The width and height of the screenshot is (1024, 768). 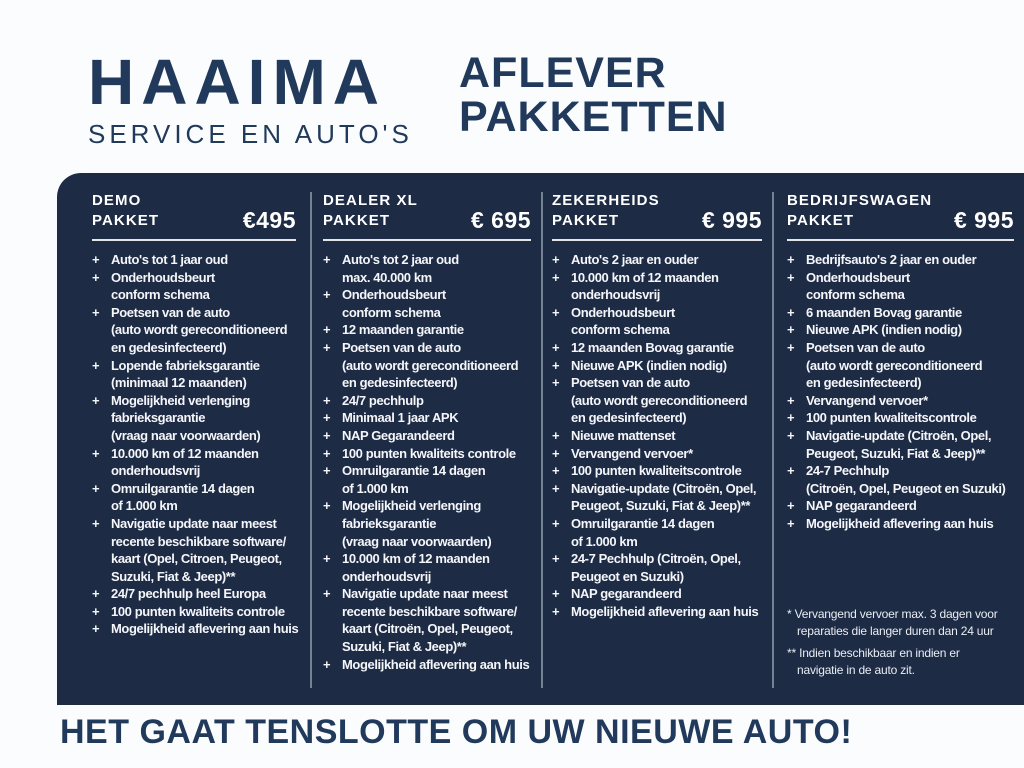 I want to click on feature-text: 100 punten kwaliteits controle, so click(x=429, y=453).